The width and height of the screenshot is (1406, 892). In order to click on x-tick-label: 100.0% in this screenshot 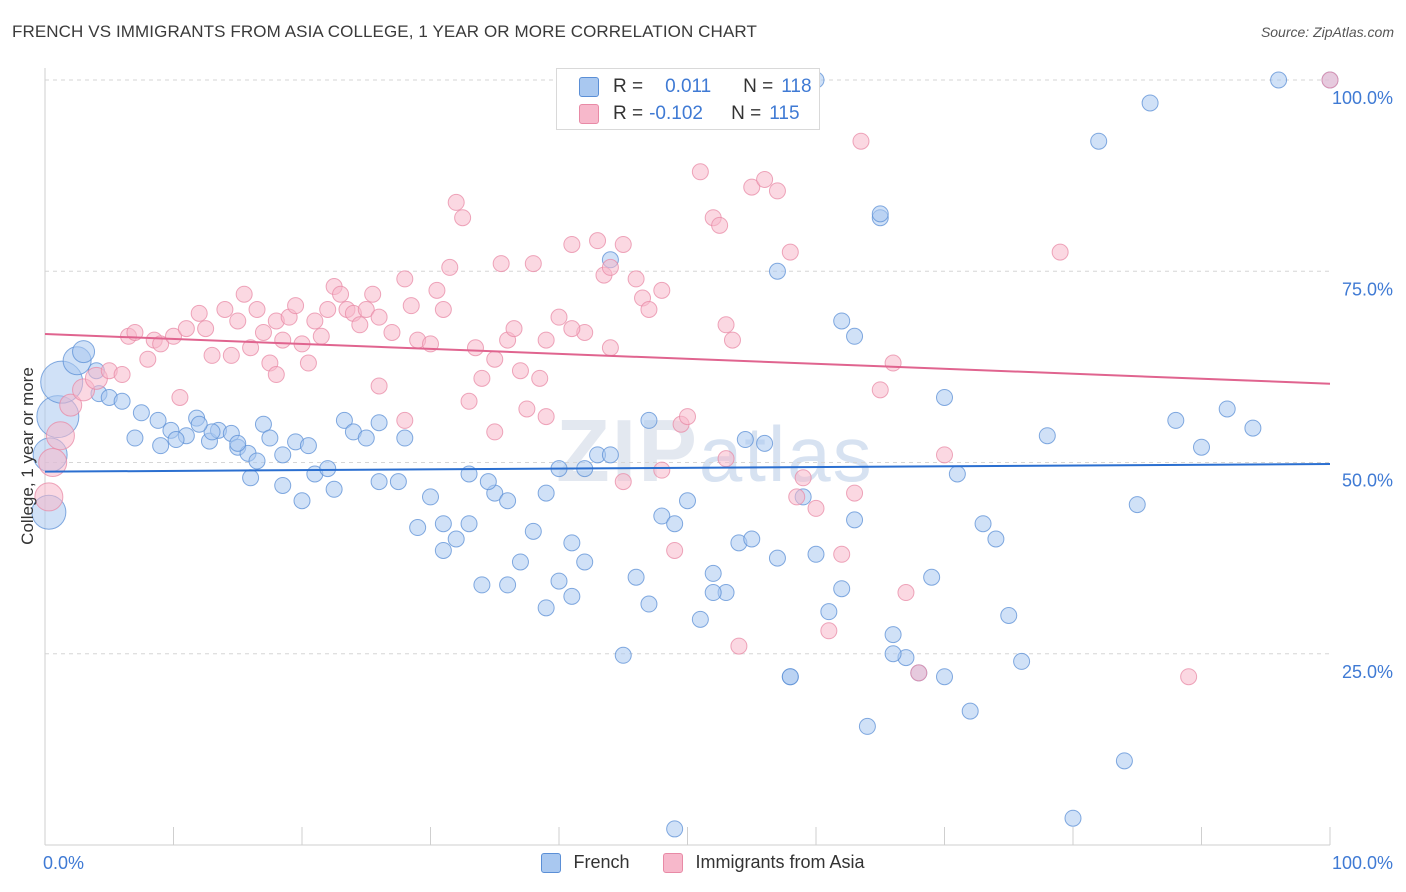, I will do `click(1362, 863)`.